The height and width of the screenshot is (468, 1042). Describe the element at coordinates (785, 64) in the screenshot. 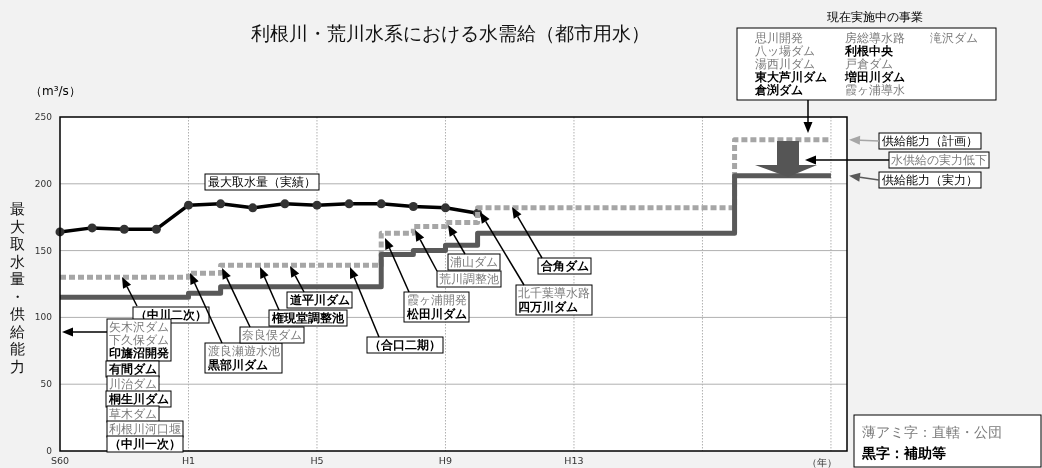

I see `text: 湯西川ダム` at that location.